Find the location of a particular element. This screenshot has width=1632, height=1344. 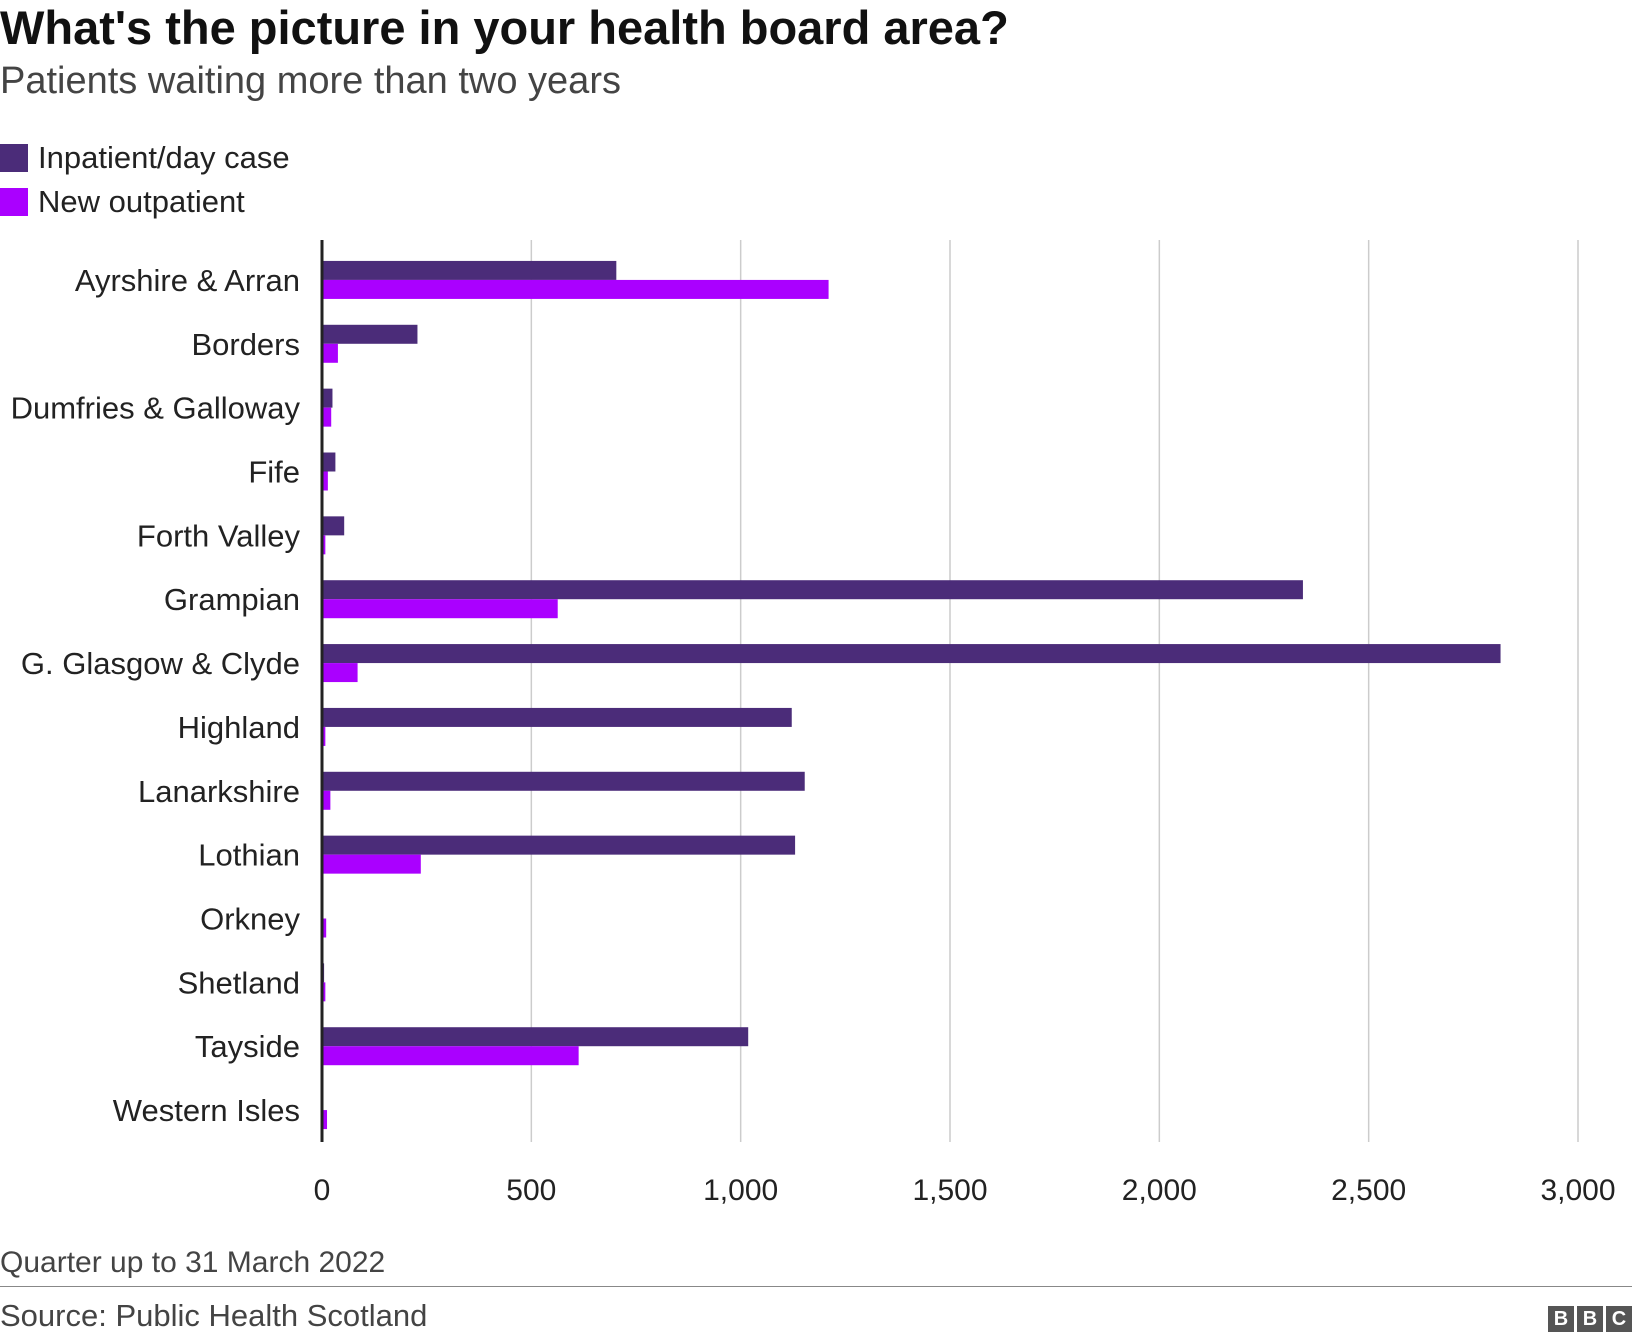

category-label: Forth Valley is located at coordinates (219, 535).